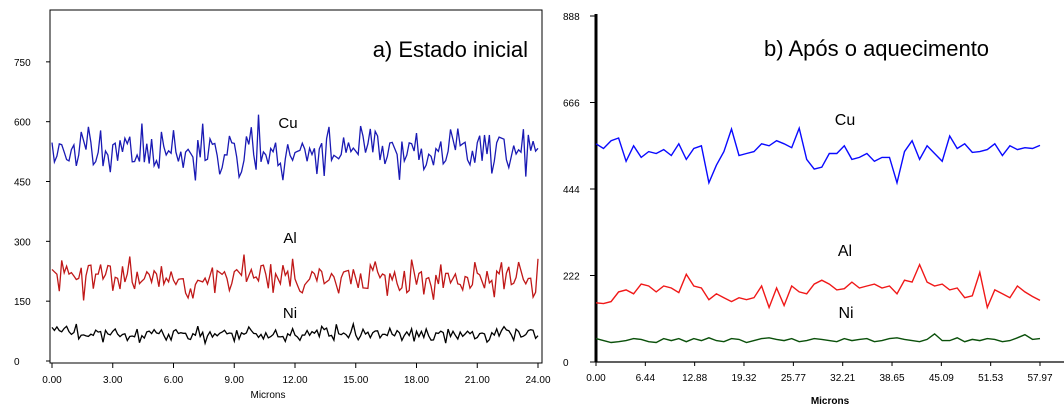  Describe the element at coordinates (1039, 378) in the screenshot. I see `chart-b-xtick-label: 57.97` at that location.